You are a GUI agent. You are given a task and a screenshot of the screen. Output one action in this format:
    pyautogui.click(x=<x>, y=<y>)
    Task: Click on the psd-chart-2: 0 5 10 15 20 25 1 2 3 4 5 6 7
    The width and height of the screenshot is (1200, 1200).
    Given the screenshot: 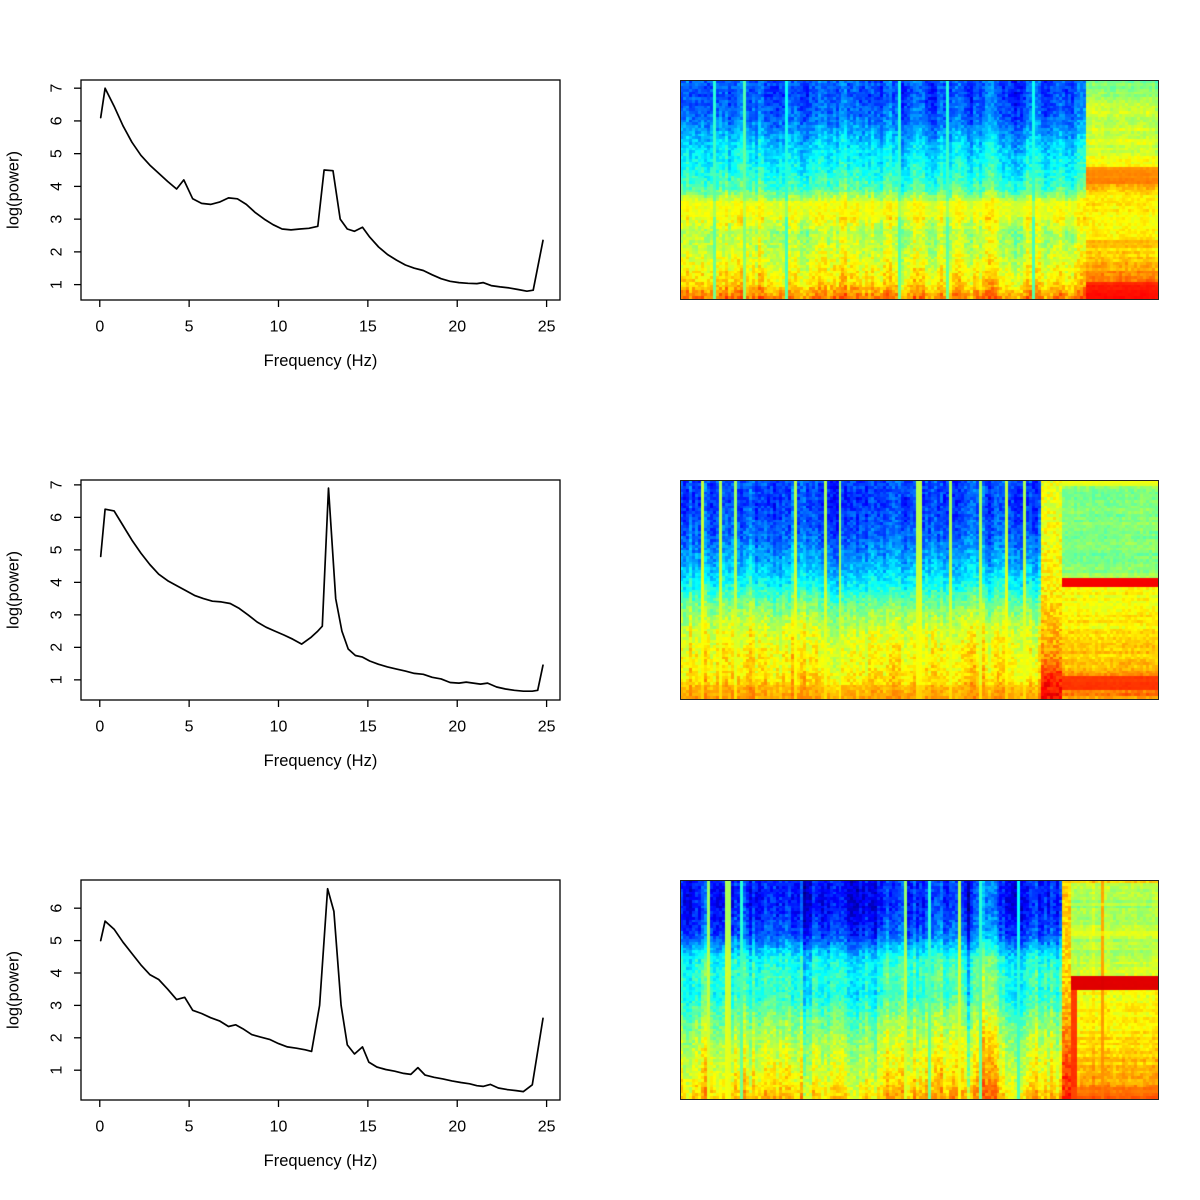 What is the action you would take?
    pyautogui.click(x=305, y=607)
    